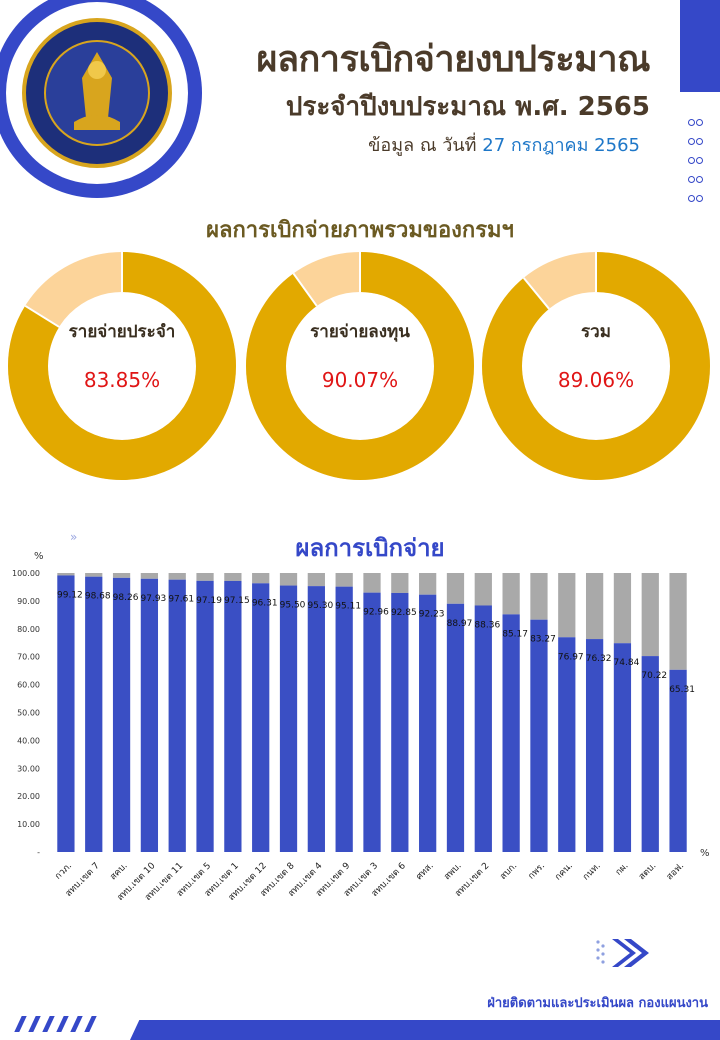 This screenshot has width=720, height=1040. Describe the element at coordinates (647, 871) in the screenshot. I see `x-tick-label: สตบ.` at that location.